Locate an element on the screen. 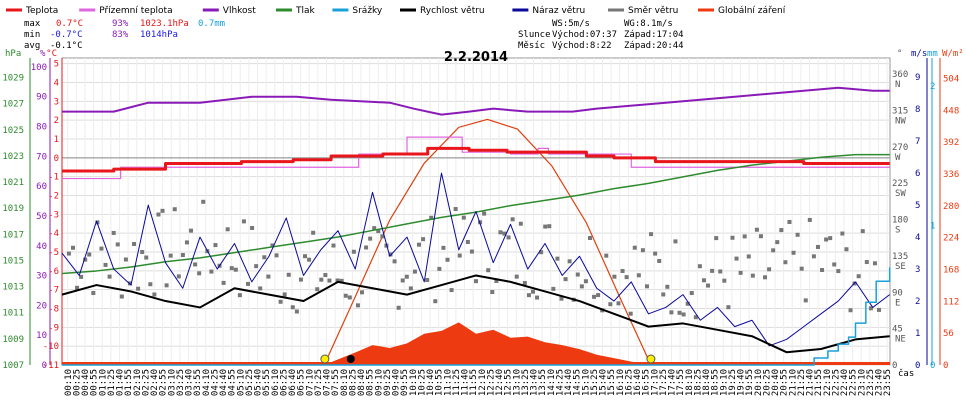  x-tick-label: 04:25 is located at coordinates (215, 382).